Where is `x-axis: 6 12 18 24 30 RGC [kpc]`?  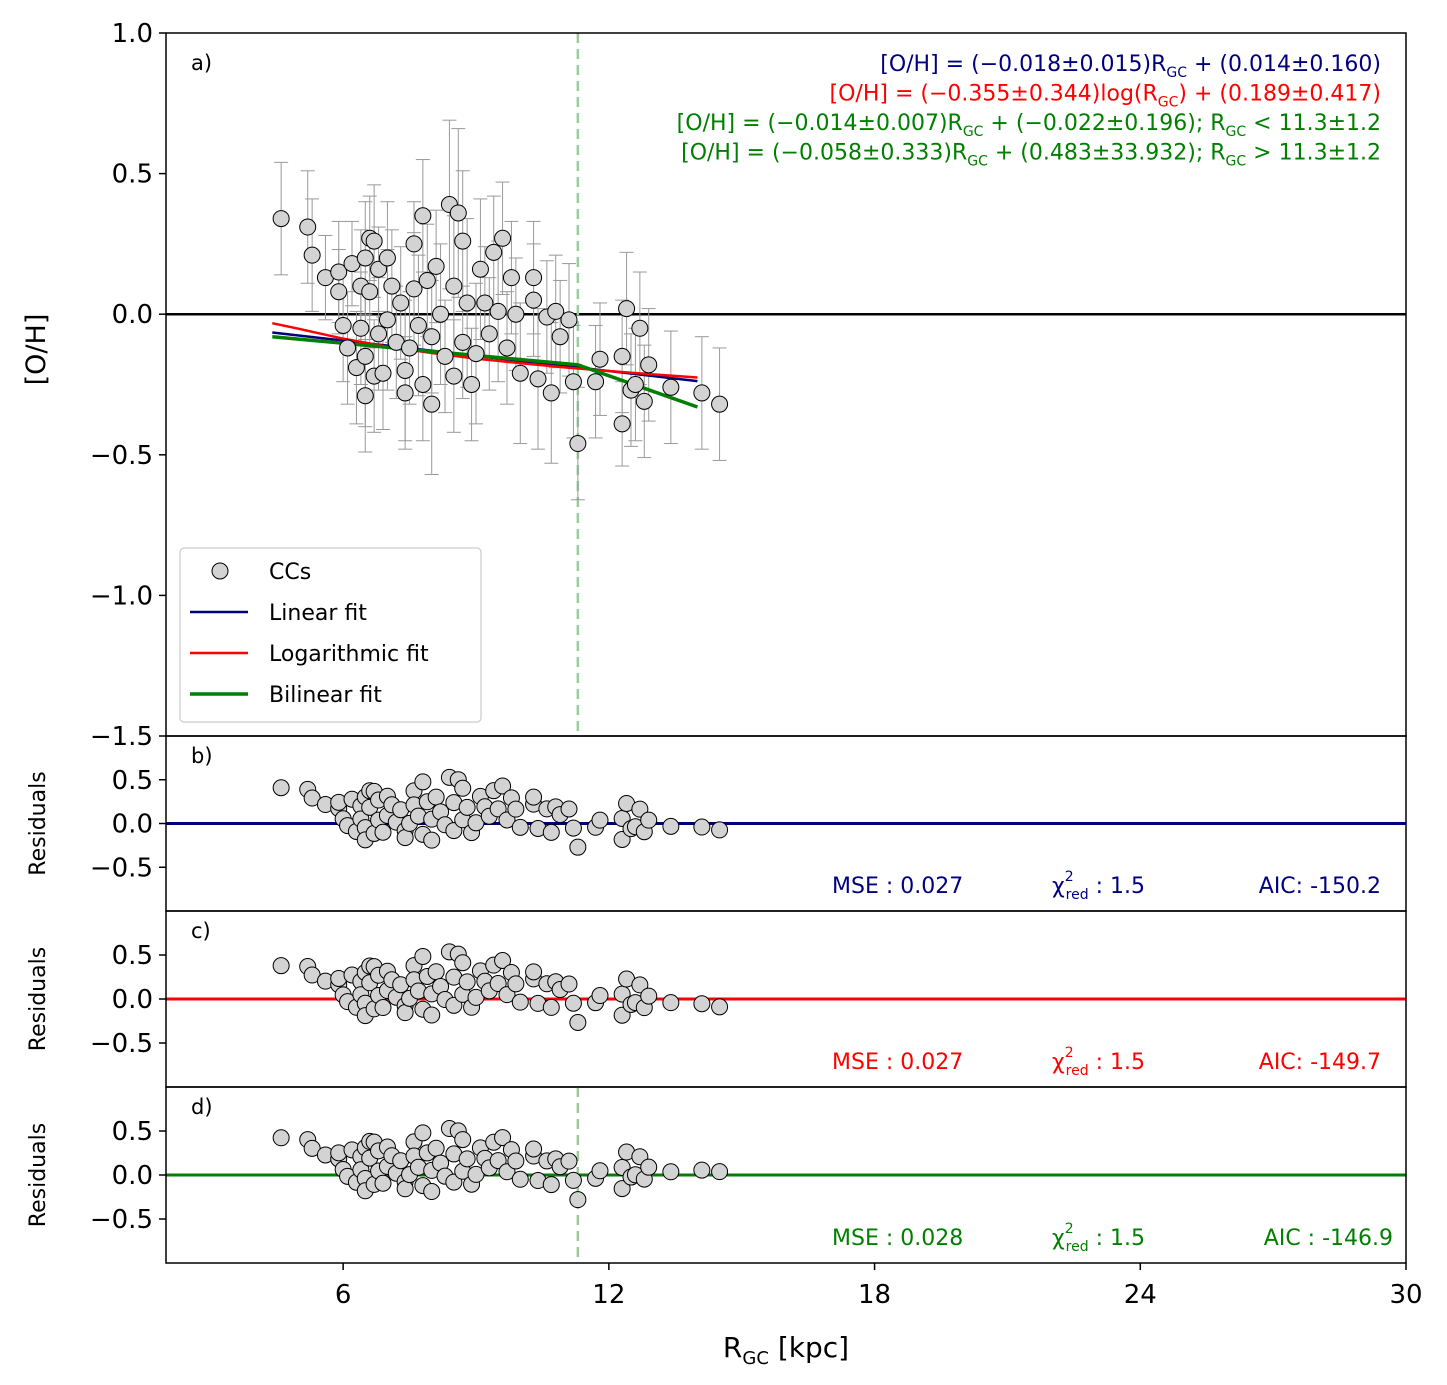
x-axis: 6 12 18 24 30 RGC [kpc] is located at coordinates (879, 1316).